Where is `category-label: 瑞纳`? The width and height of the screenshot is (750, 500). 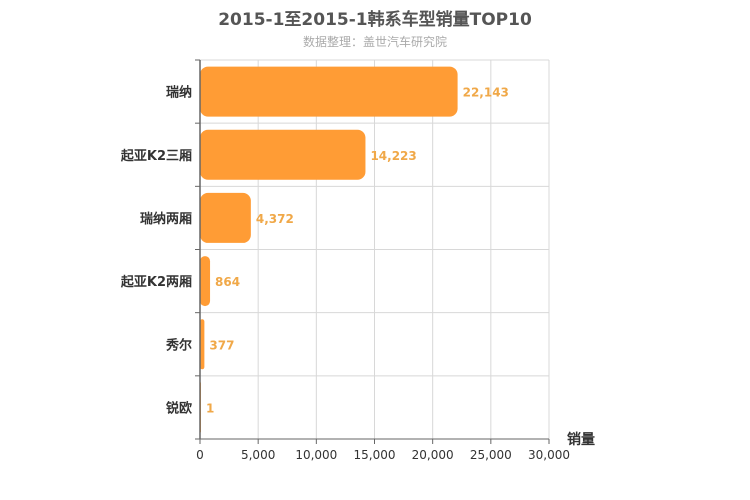
category-label: 瑞纳 is located at coordinates (179, 93).